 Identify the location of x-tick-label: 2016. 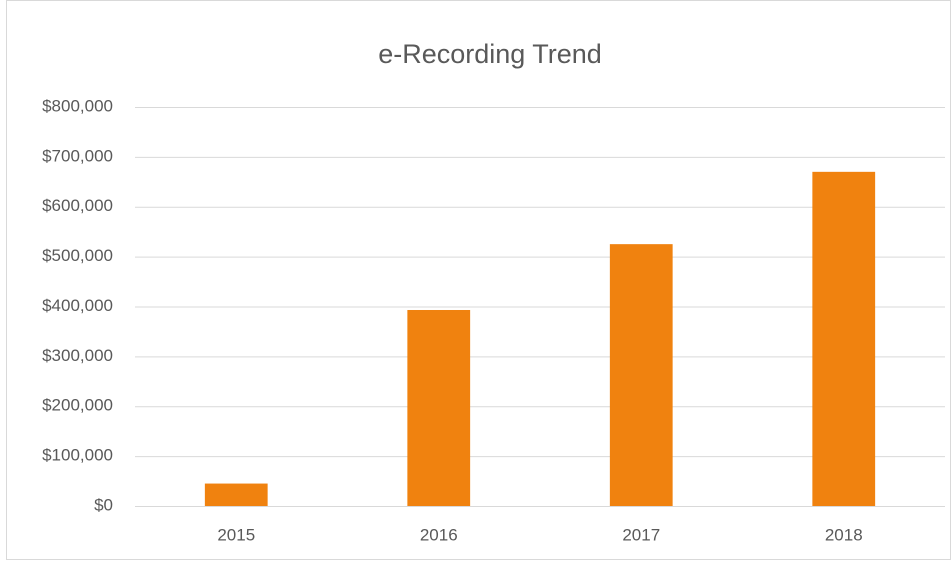
(439, 534).